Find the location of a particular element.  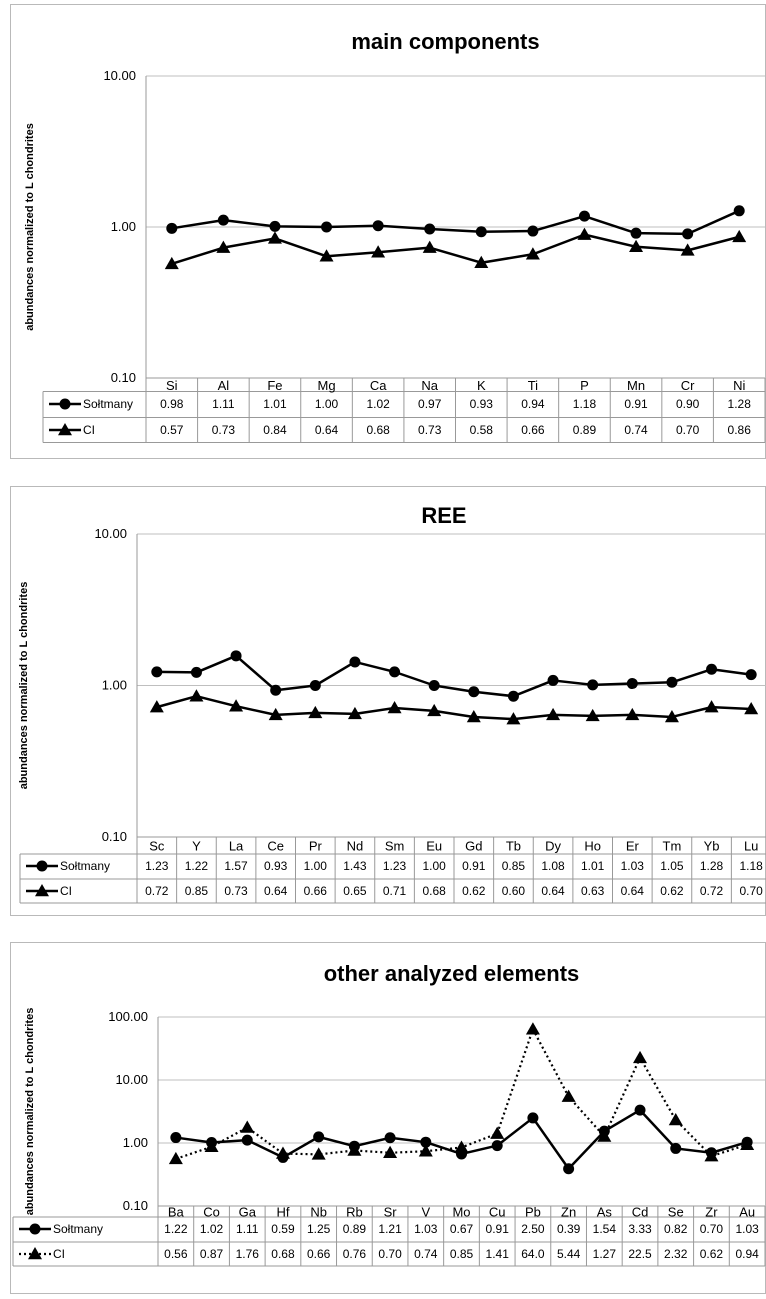

x-tick-label: Na is located at coordinates (429, 385).